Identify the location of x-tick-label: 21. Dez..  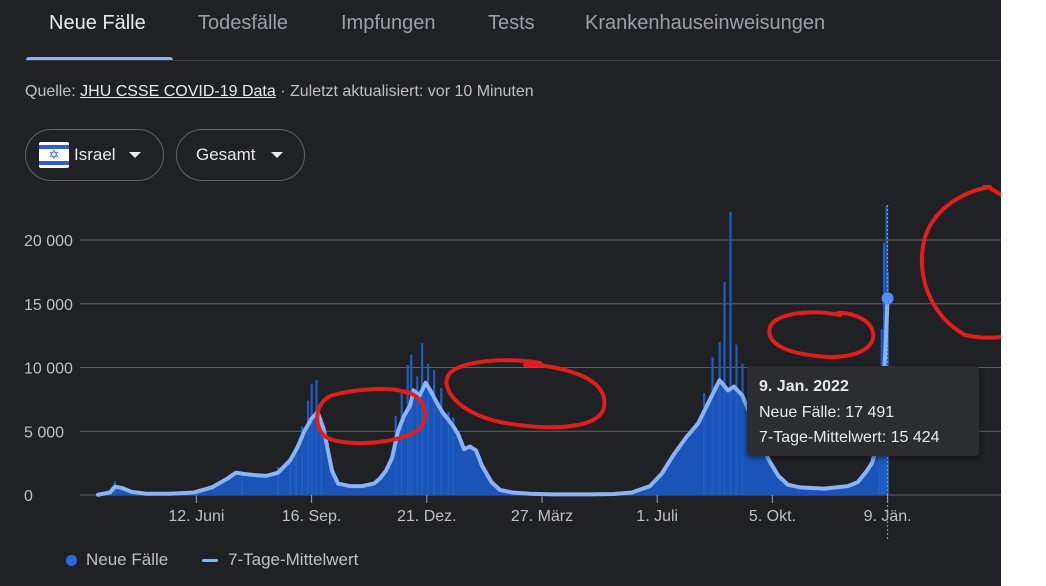
(427, 516).